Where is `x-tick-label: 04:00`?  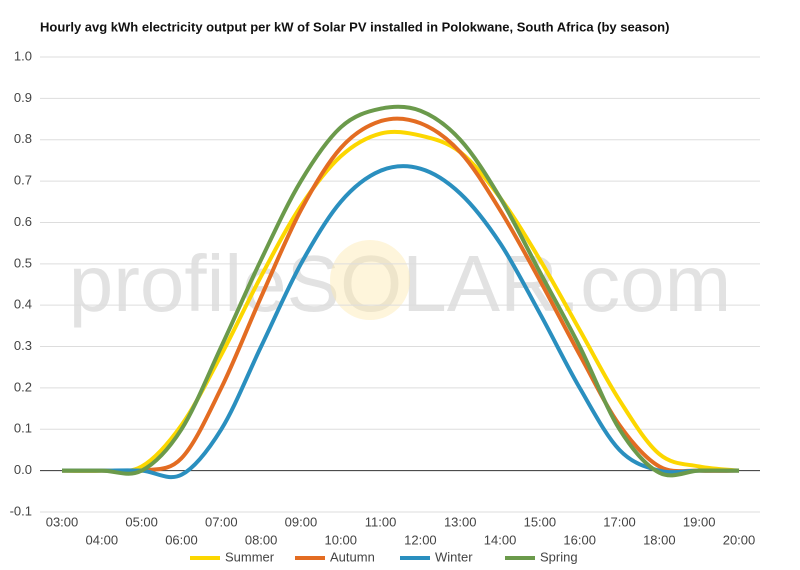
x-tick-label: 04:00 is located at coordinates (102, 539).